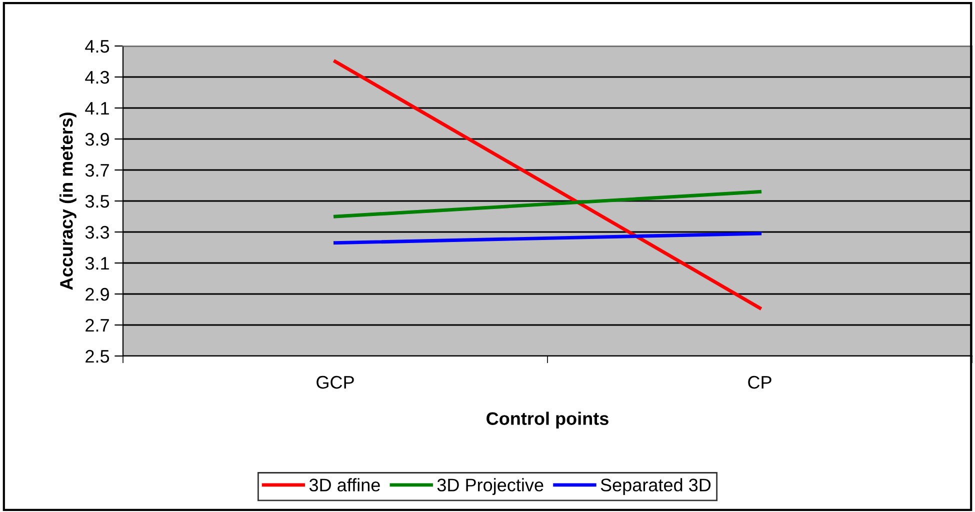 The height and width of the screenshot is (512, 975). What do you see at coordinates (335, 382) in the screenshot?
I see `x-tick-label: GCP` at bounding box center [335, 382].